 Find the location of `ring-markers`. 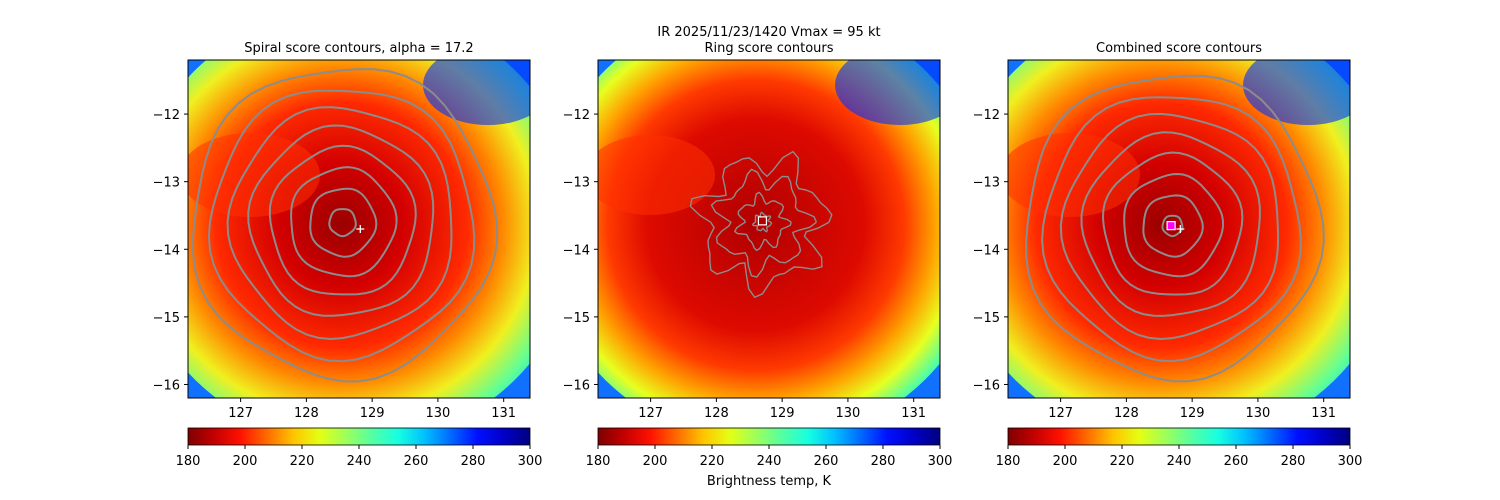

ring-markers is located at coordinates (762, 221).